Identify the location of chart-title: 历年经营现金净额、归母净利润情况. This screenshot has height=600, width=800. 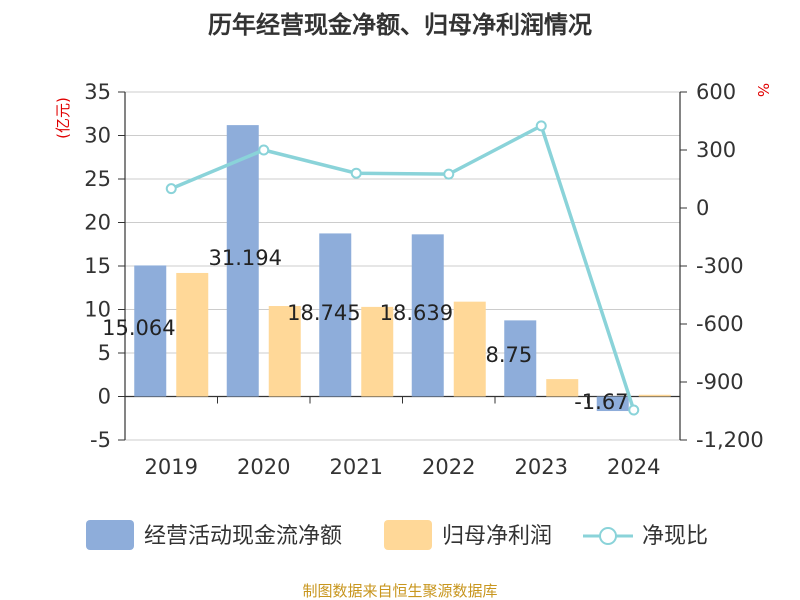
(400, 25).